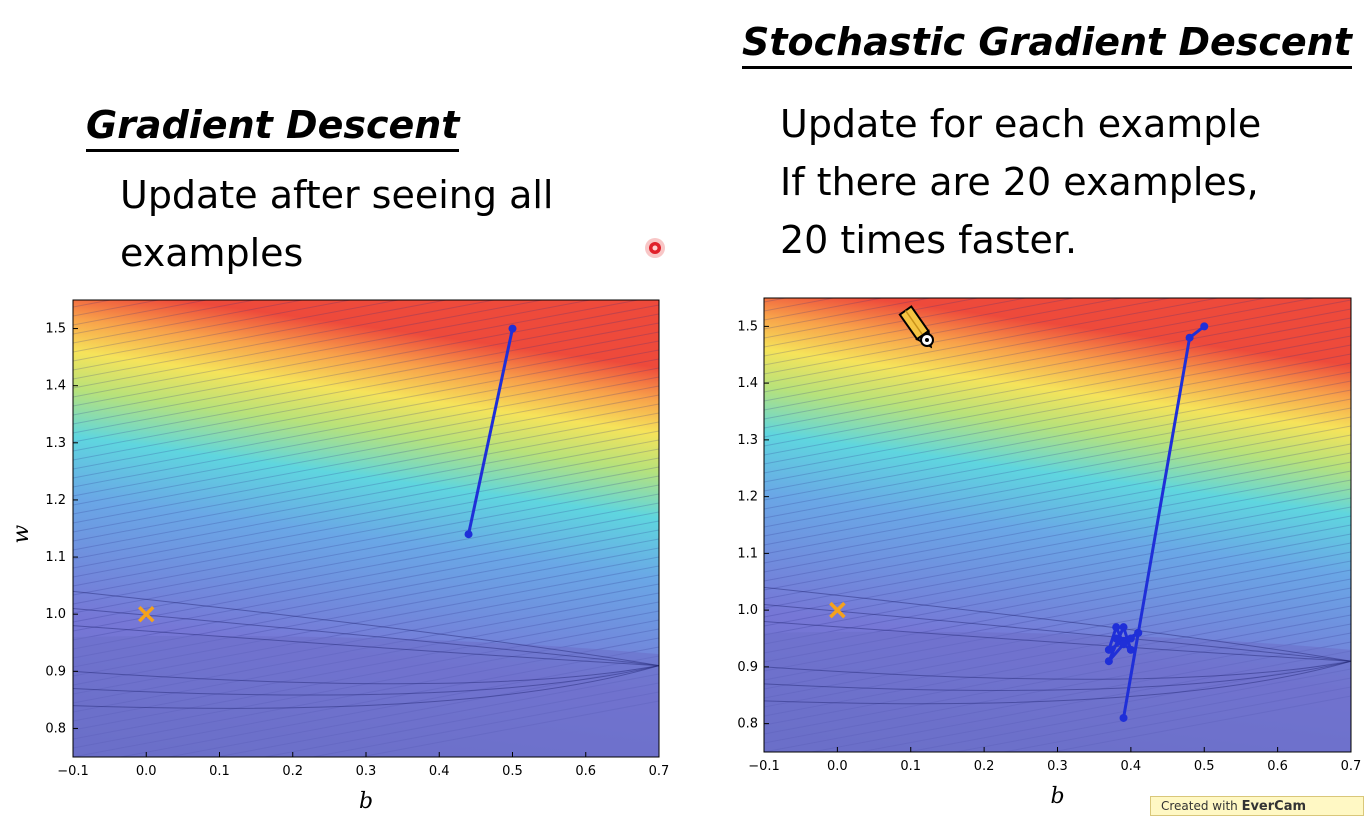 This screenshot has height=816, width=1364. Describe the element at coordinates (55, 614) in the screenshot. I see `y-tick-label: 1.0` at that location.